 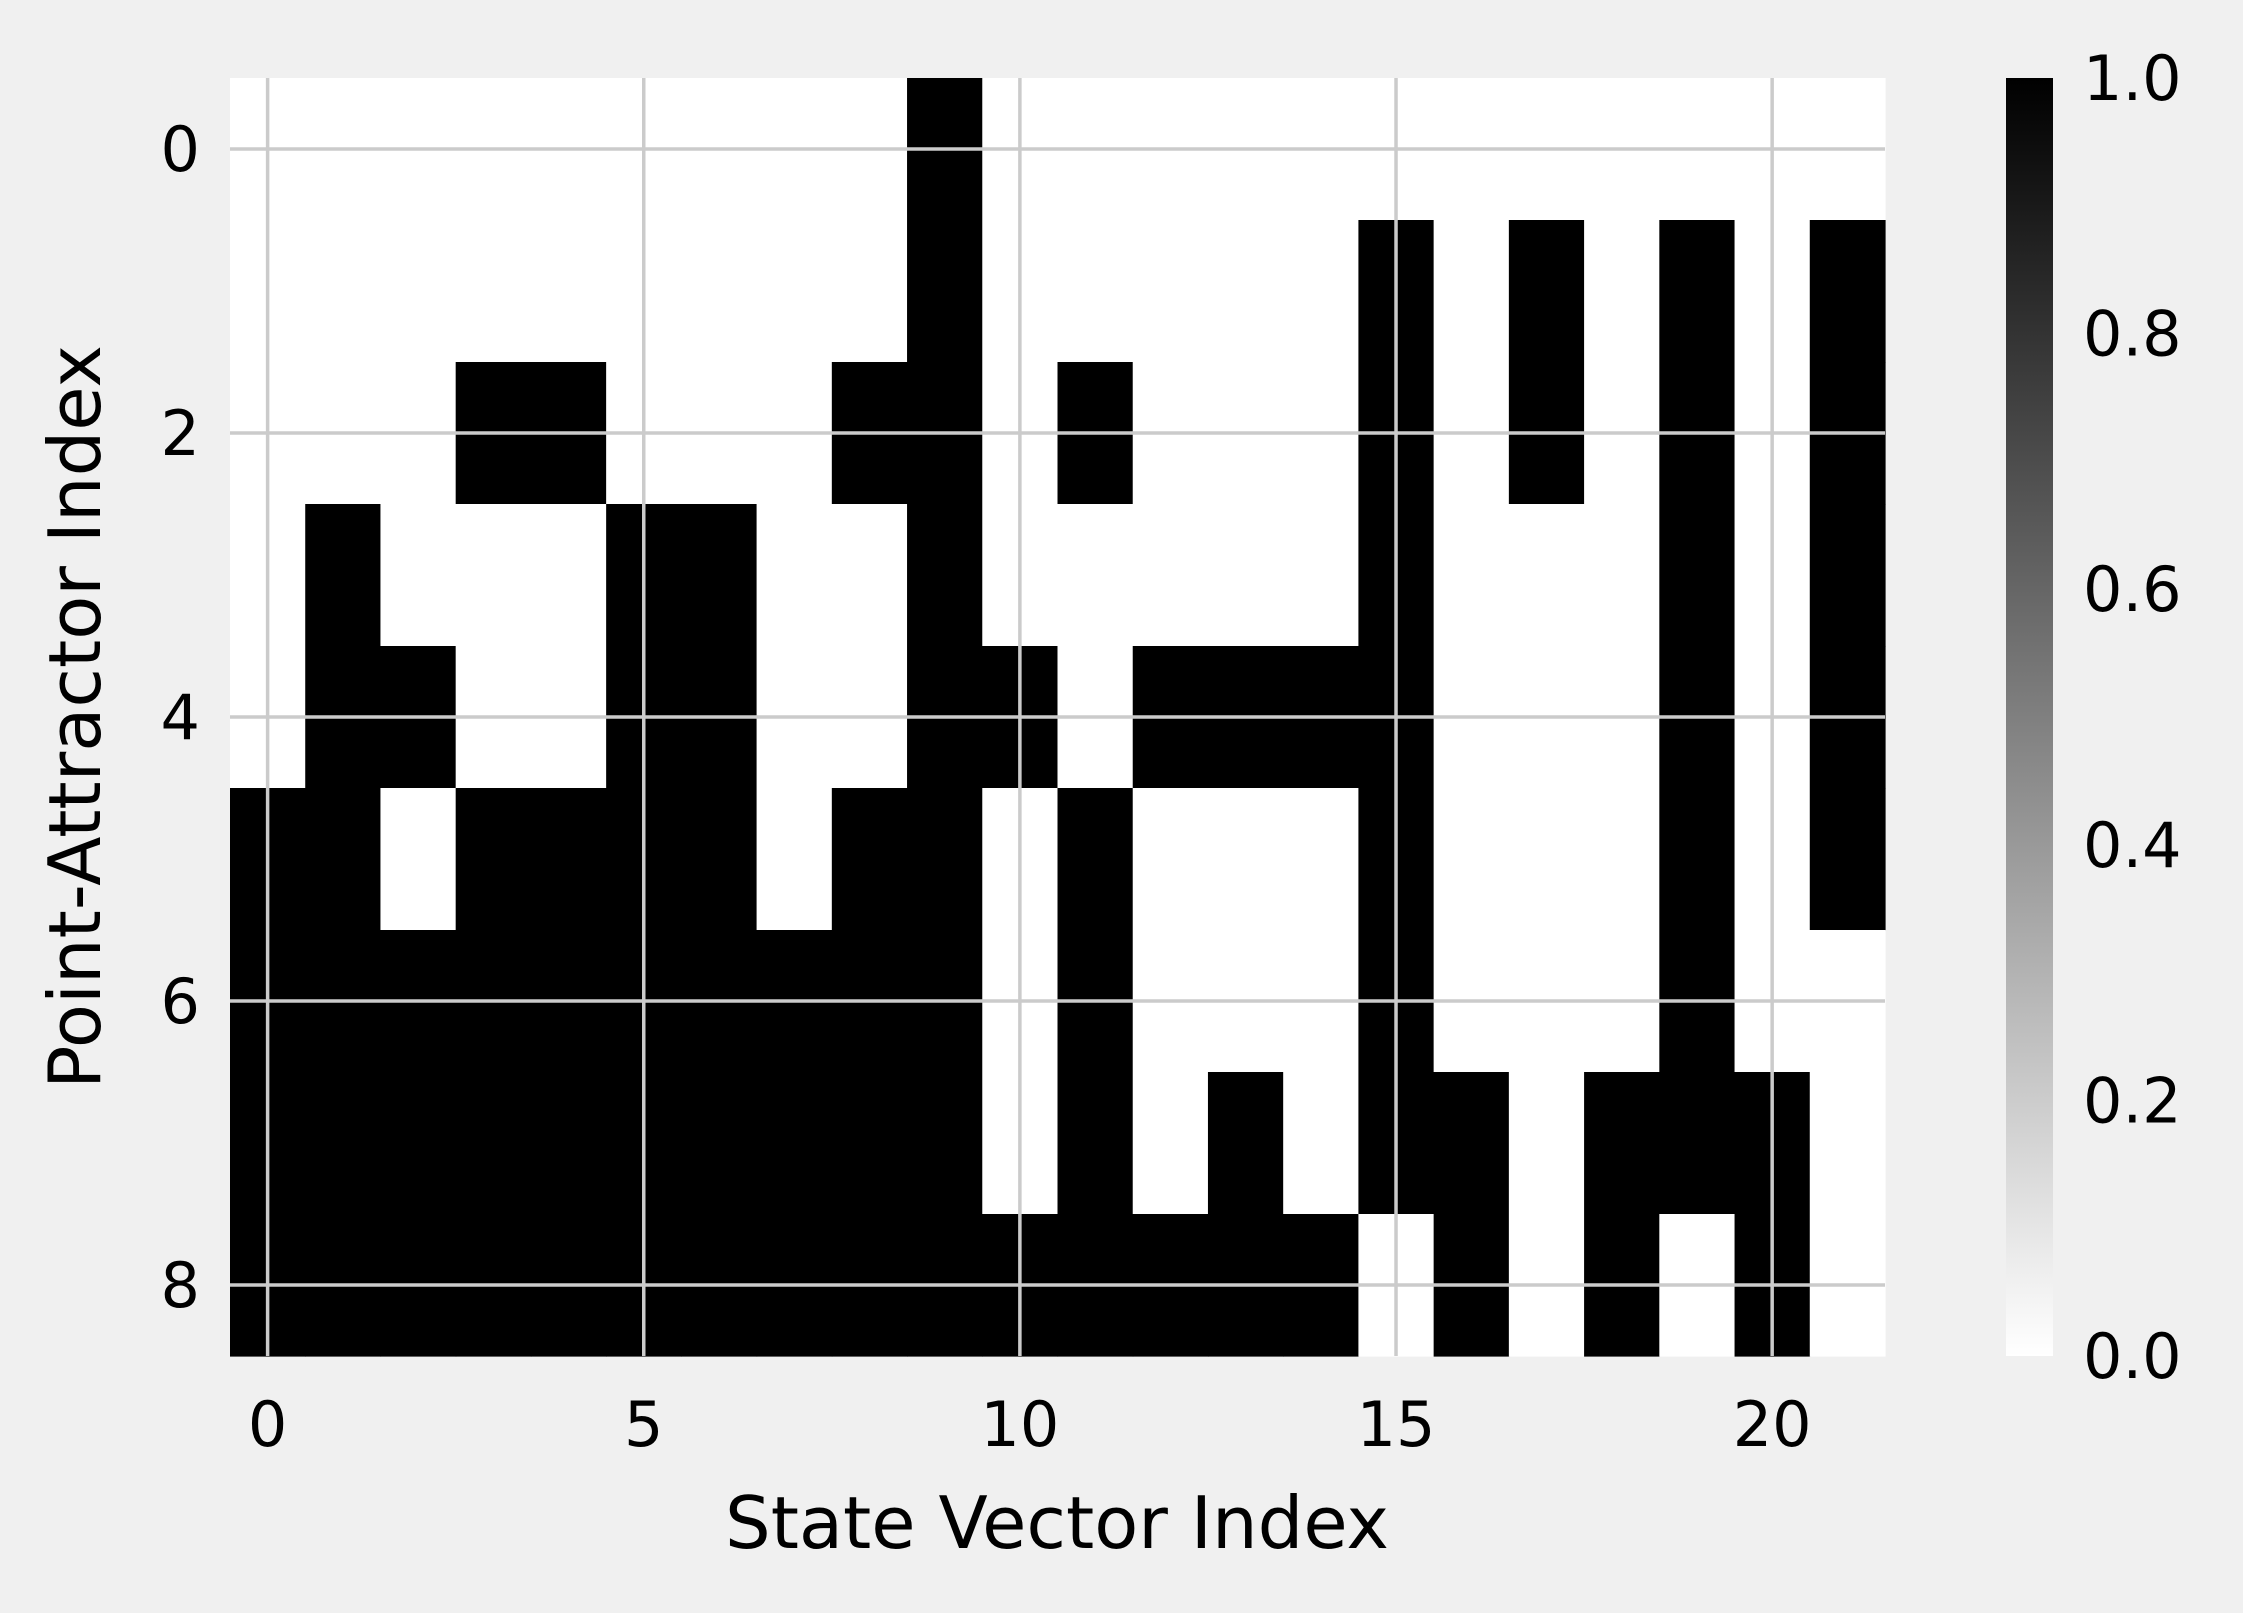 What do you see at coordinates (2132, 78) in the screenshot?
I see `colorbar-tick-label: 1.0` at bounding box center [2132, 78].